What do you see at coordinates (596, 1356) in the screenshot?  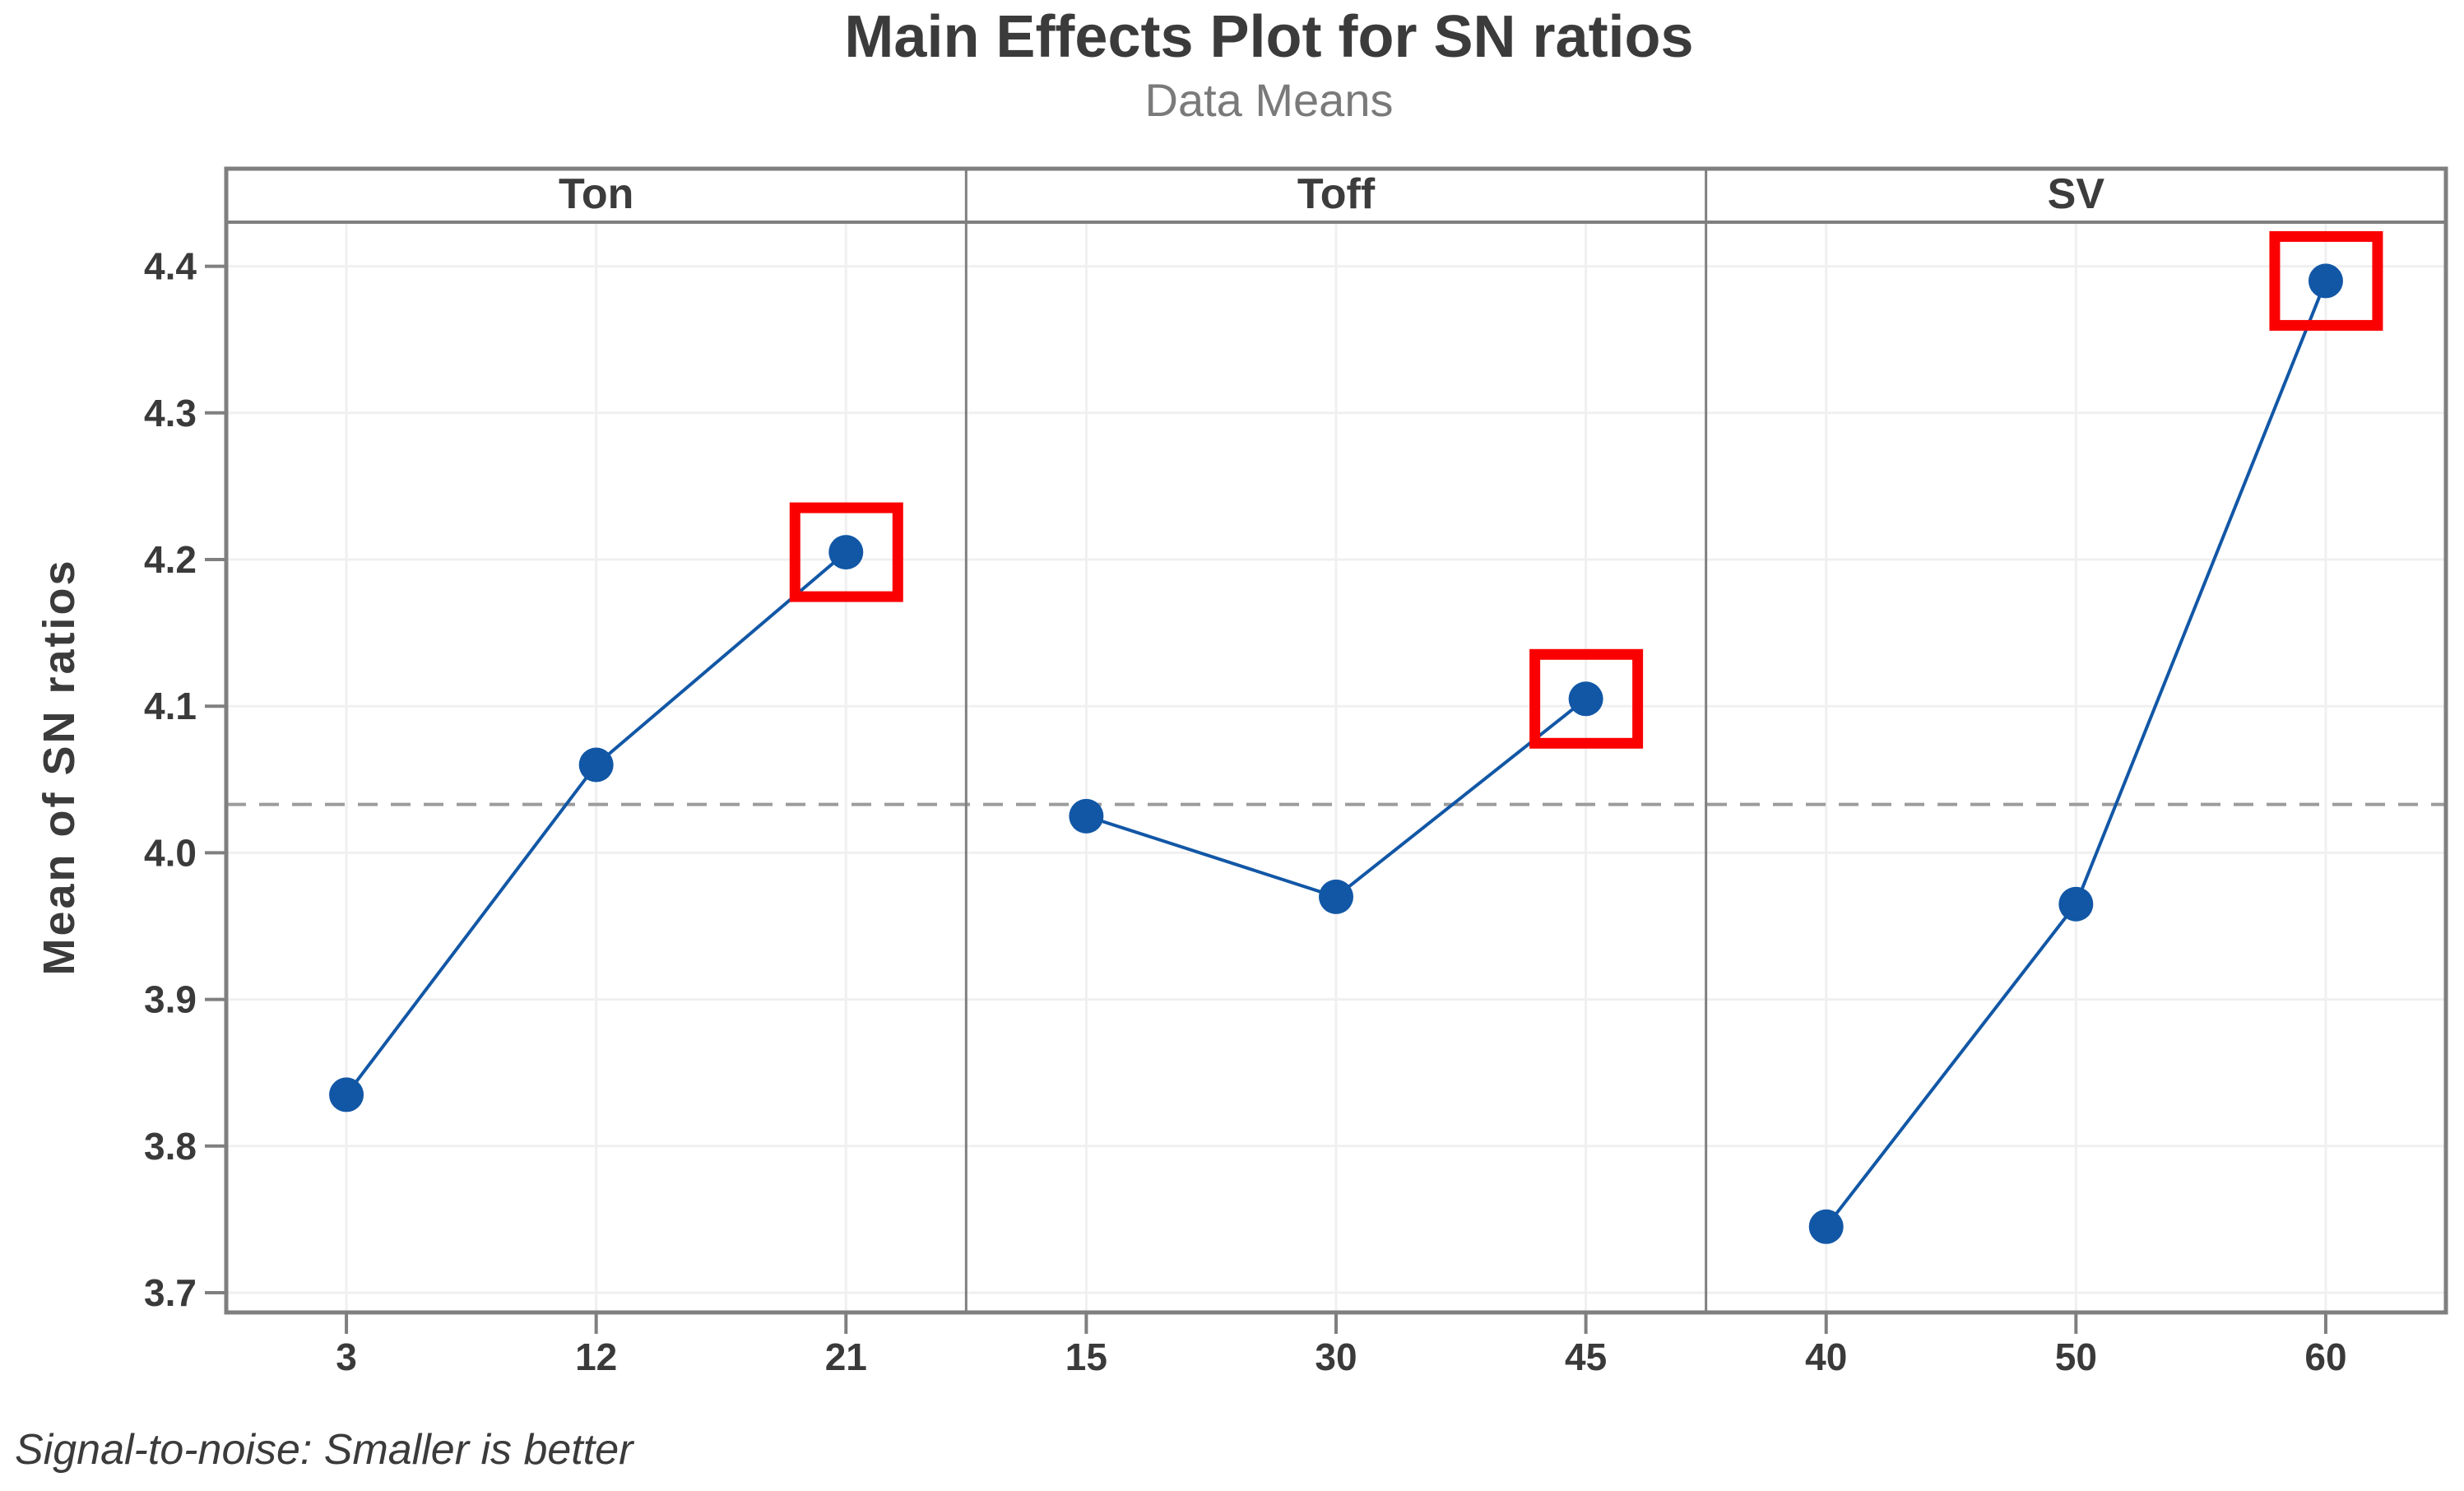 I see `x-tick-label: 12` at bounding box center [596, 1356].